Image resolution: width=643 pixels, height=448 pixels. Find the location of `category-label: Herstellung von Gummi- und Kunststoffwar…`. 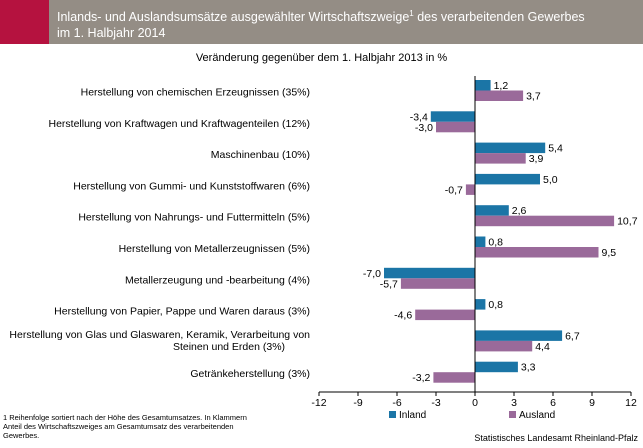

category-label: Herstellung von Gummi- und Kunststoffwar… is located at coordinates (191, 186).